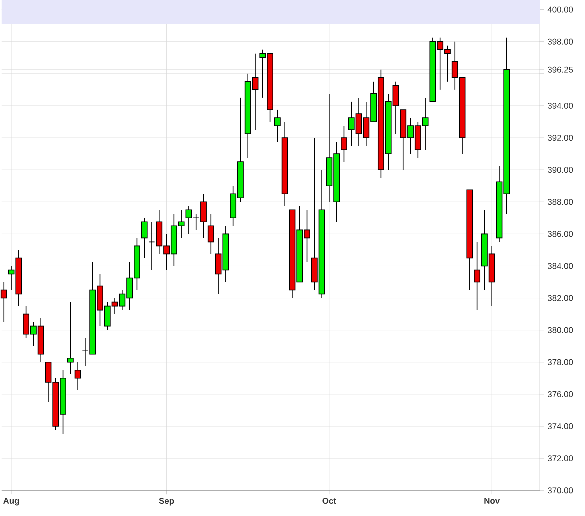  What do you see at coordinates (561, 234) in the screenshot?
I see `y-tick-label: 386.00` at bounding box center [561, 234].